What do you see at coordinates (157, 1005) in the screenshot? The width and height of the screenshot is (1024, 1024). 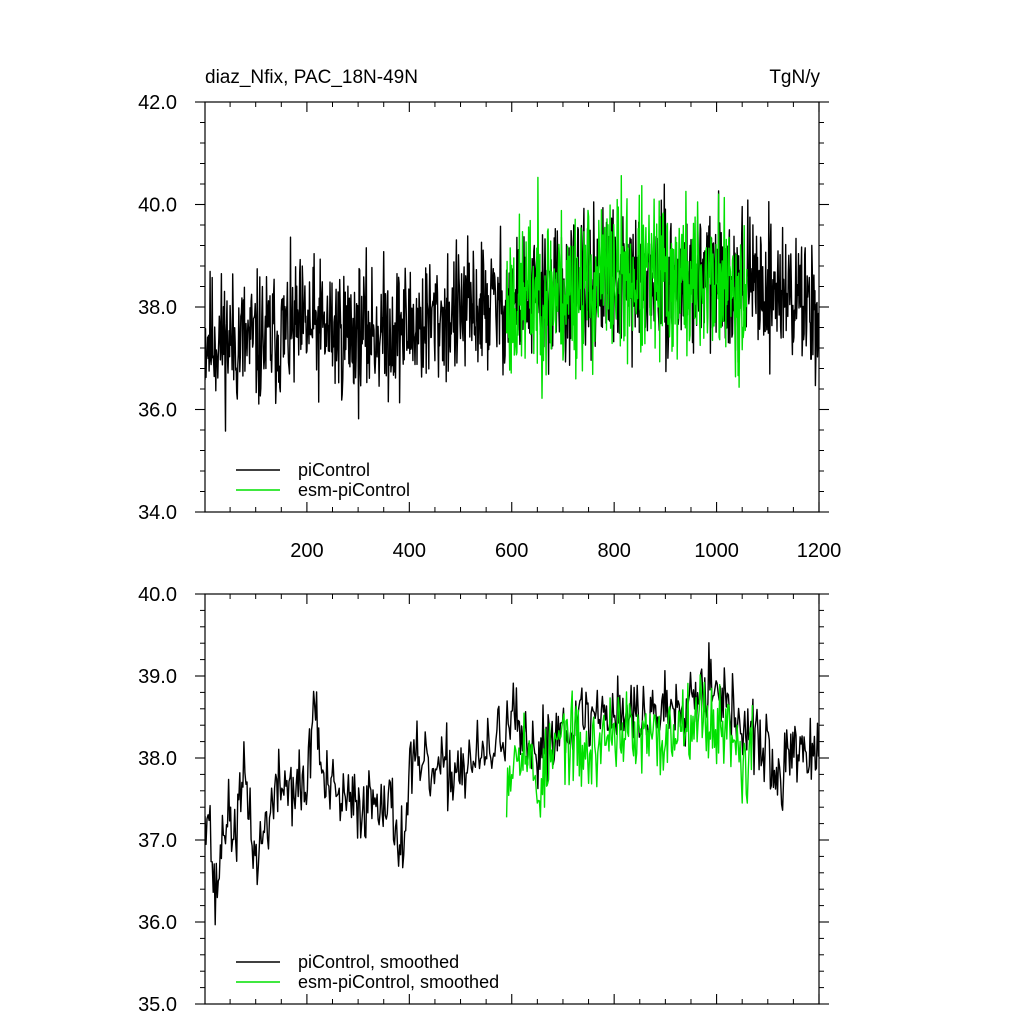 I see `bottom-y-tick-label: 35.0` at bounding box center [157, 1005].